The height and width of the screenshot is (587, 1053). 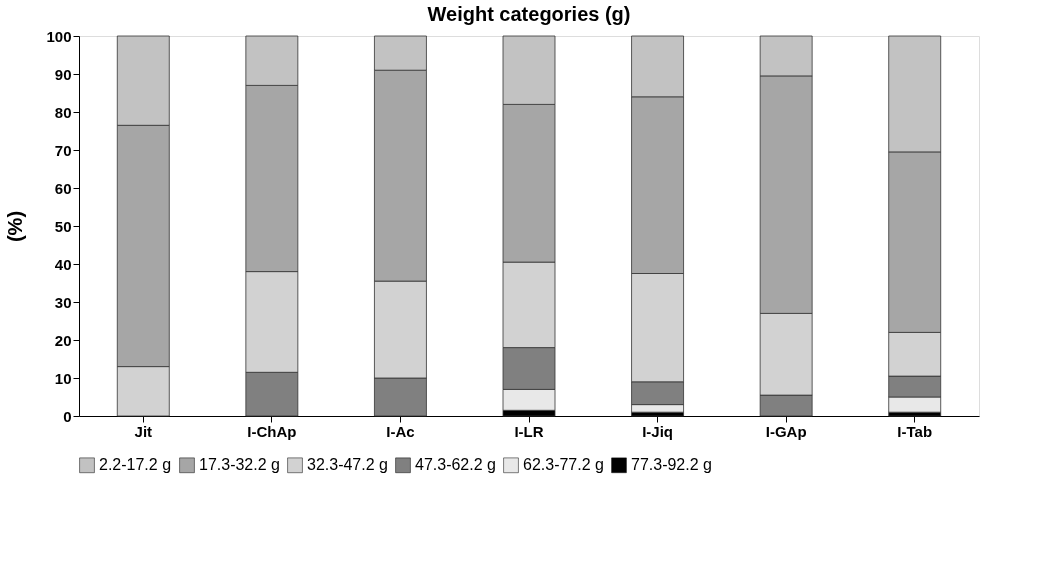 I want to click on y-tick-label: 60, so click(x=63, y=188).